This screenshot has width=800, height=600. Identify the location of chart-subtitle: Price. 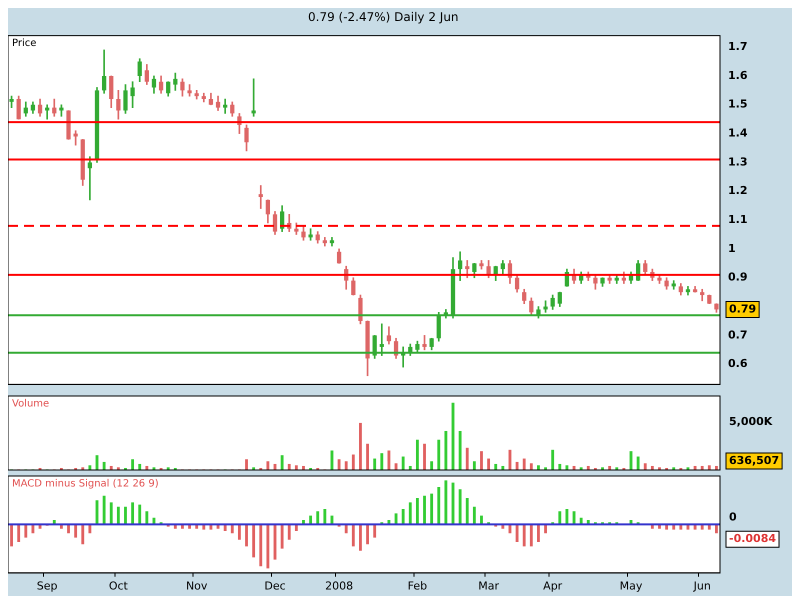
(24, 44).